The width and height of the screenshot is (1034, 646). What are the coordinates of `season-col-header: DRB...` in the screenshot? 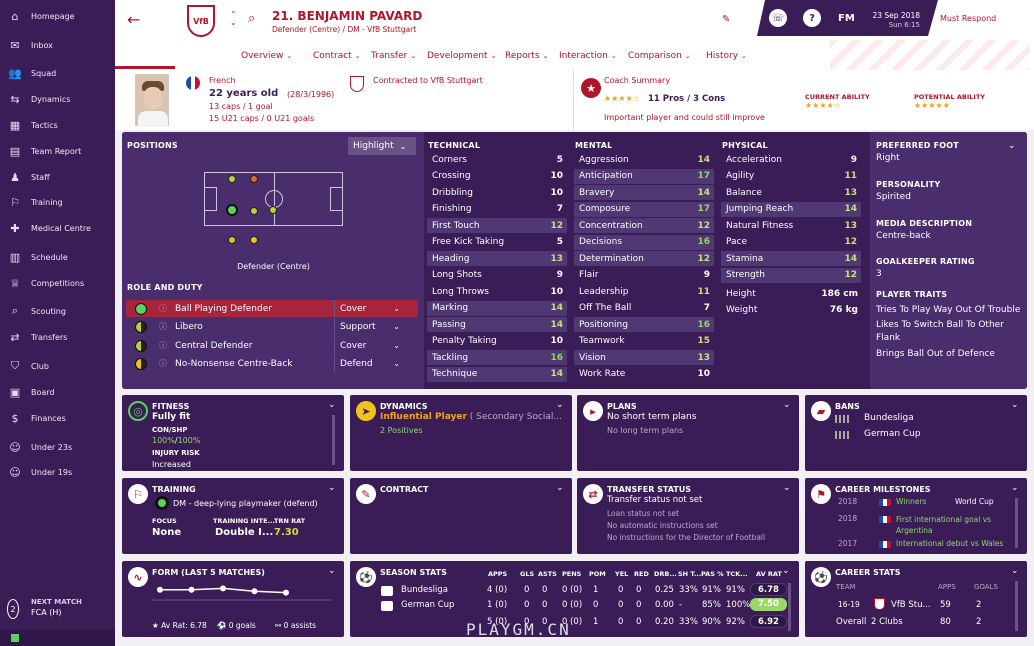 It's located at (665, 574).